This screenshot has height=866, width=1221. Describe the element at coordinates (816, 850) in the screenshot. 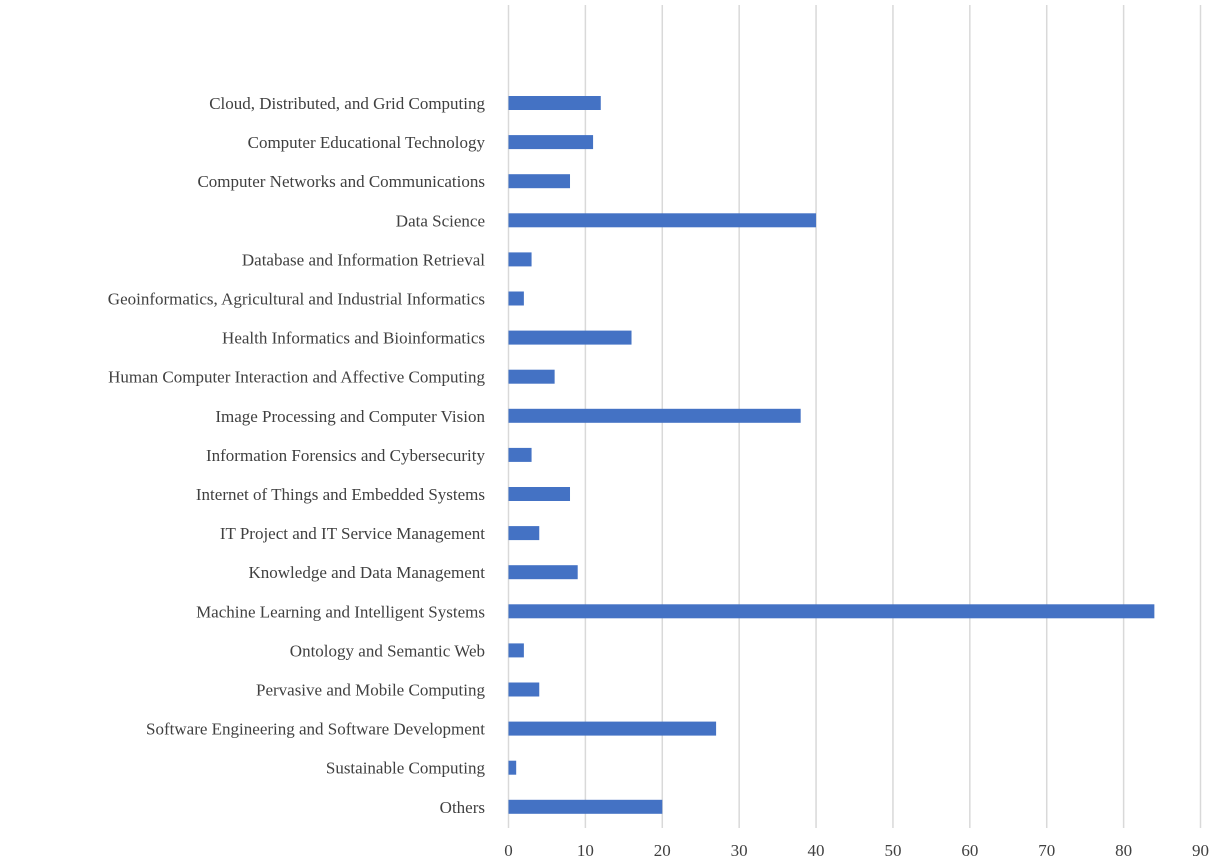

I see `x-tick-label: 40` at that location.